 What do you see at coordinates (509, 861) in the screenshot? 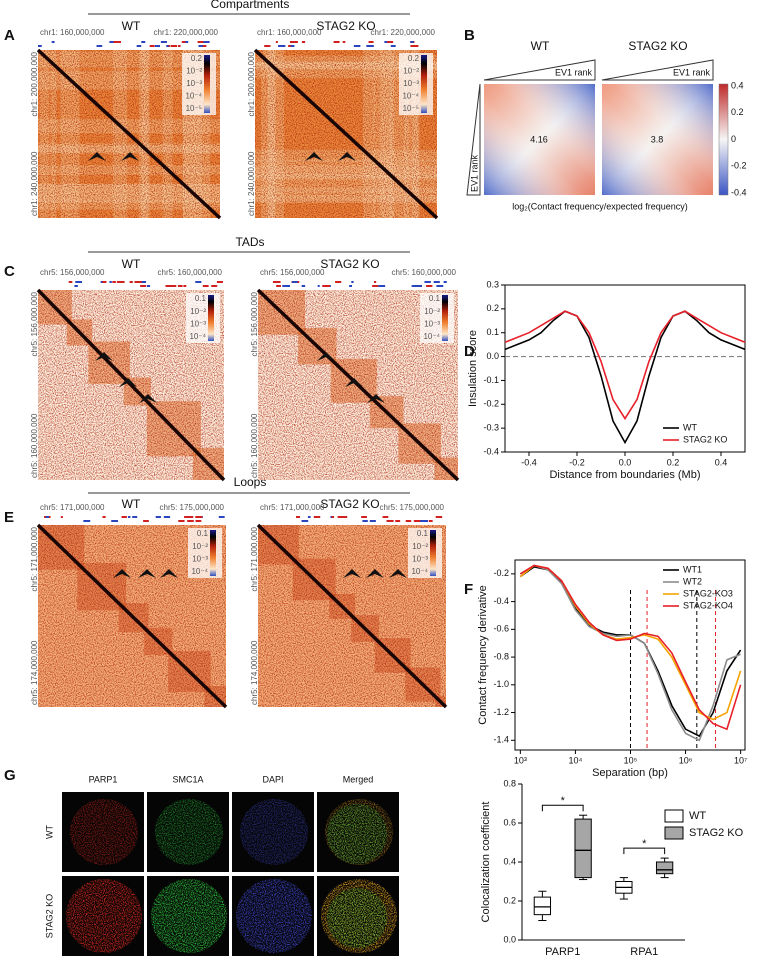
I see `y-tick-label: 0.4` at bounding box center [509, 861].